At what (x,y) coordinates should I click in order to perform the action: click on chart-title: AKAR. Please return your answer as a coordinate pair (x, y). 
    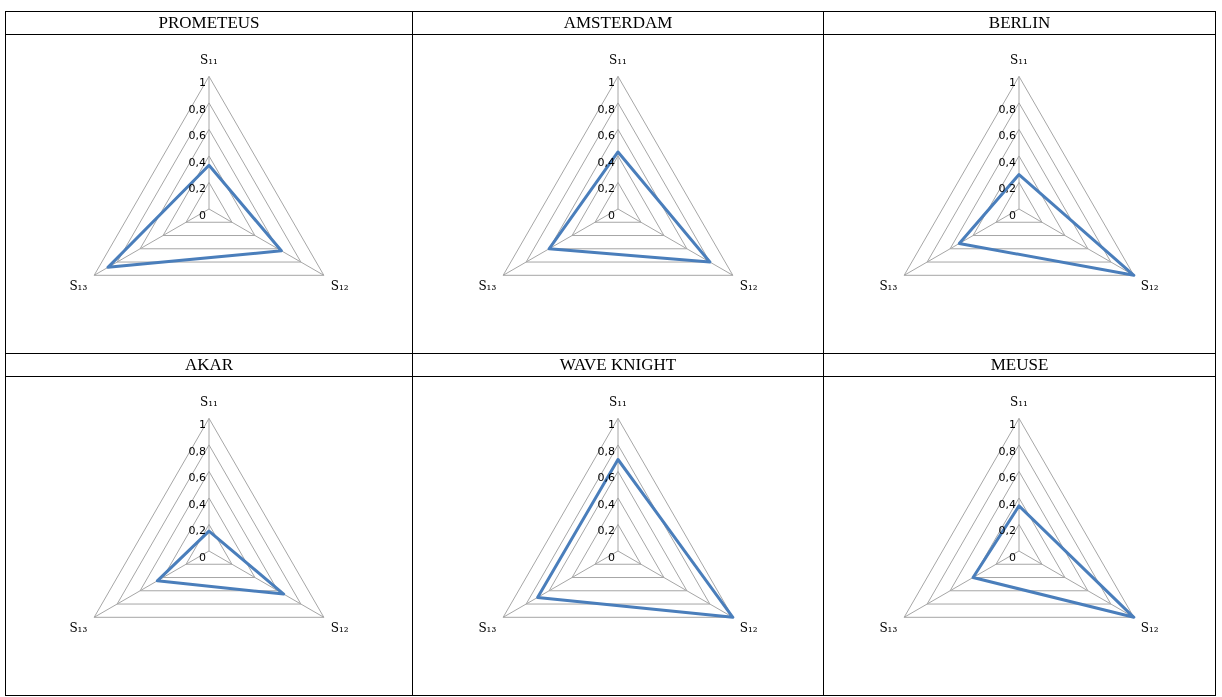
    Looking at the image, I should click on (209, 365).